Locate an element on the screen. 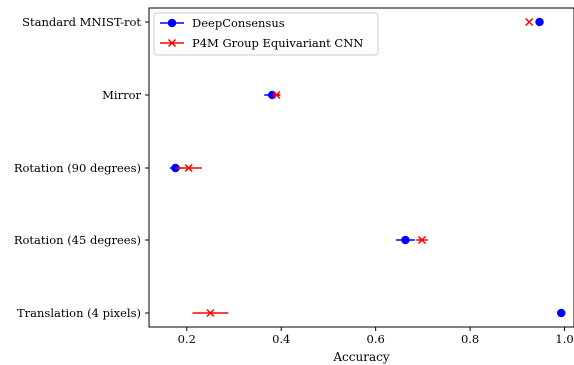 This screenshot has width=574, height=365. x-tick-label: 0.4 is located at coordinates (281, 339).